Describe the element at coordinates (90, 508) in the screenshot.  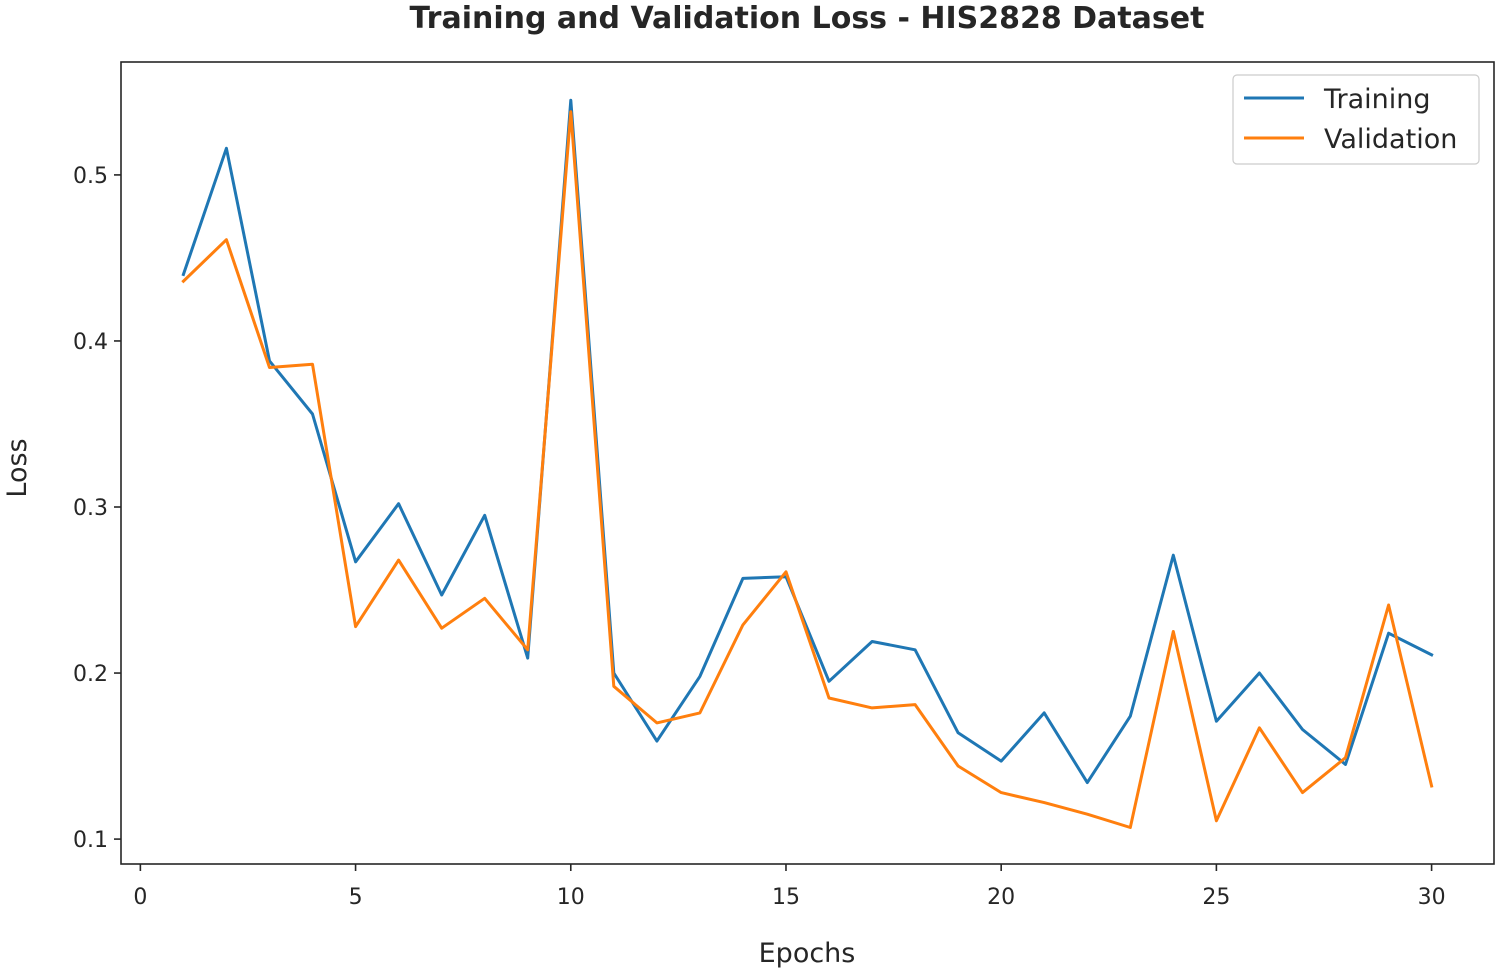
I see `y-tick-label: 0.3` at that location.